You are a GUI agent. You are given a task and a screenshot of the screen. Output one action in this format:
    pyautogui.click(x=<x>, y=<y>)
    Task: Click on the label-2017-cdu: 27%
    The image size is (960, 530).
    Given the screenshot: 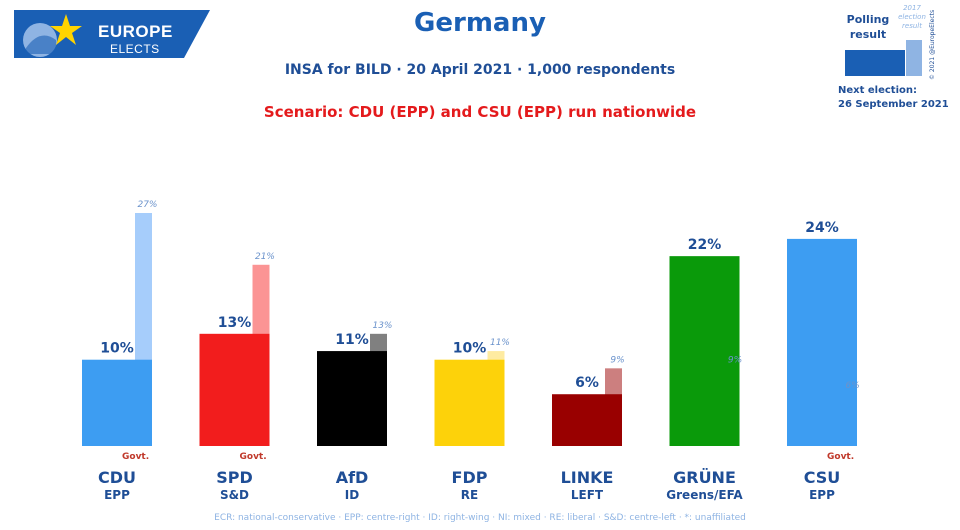 What is the action you would take?
    pyautogui.click(x=147, y=205)
    